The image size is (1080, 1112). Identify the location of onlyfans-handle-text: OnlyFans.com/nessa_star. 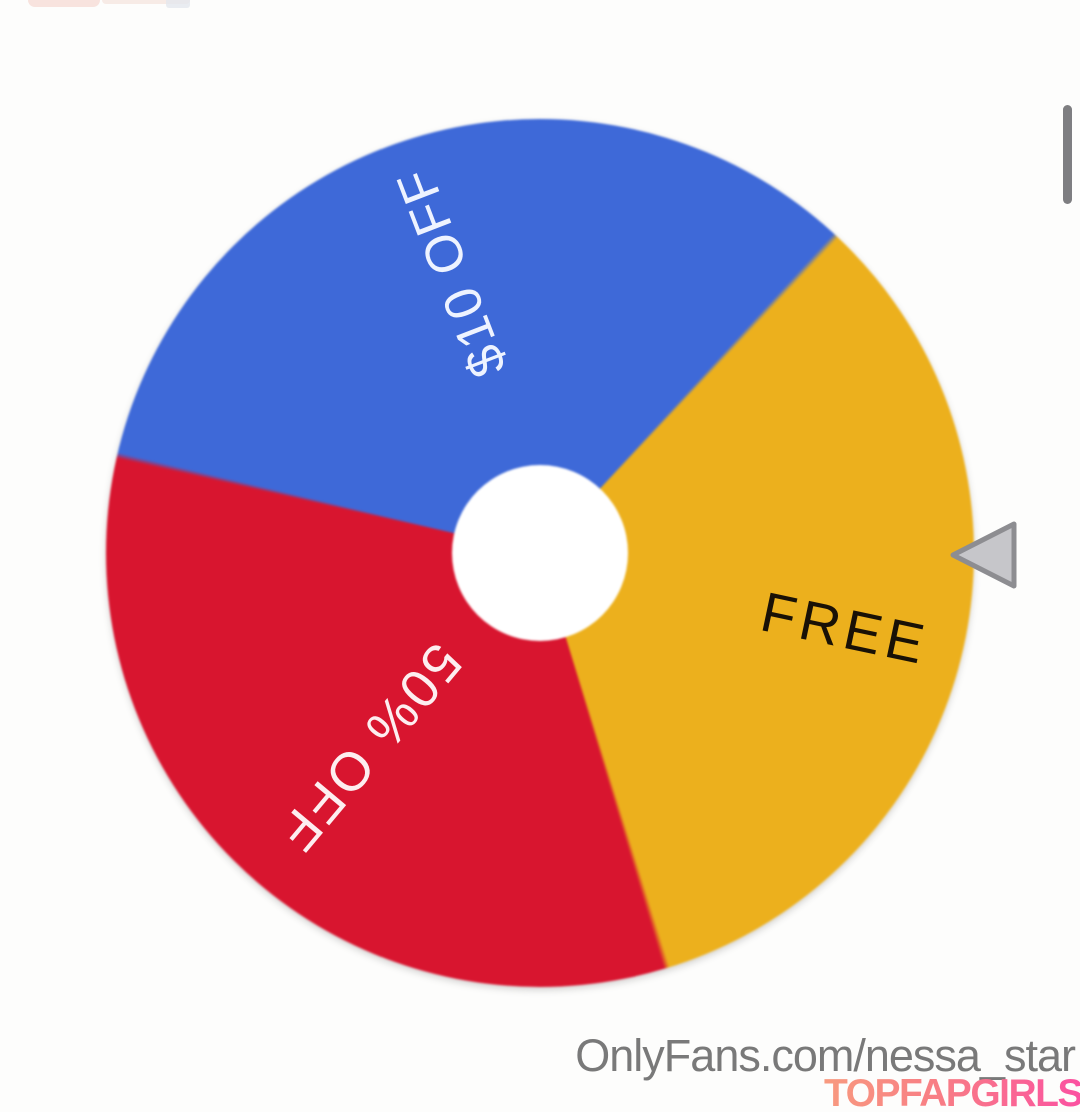
(825, 1055).